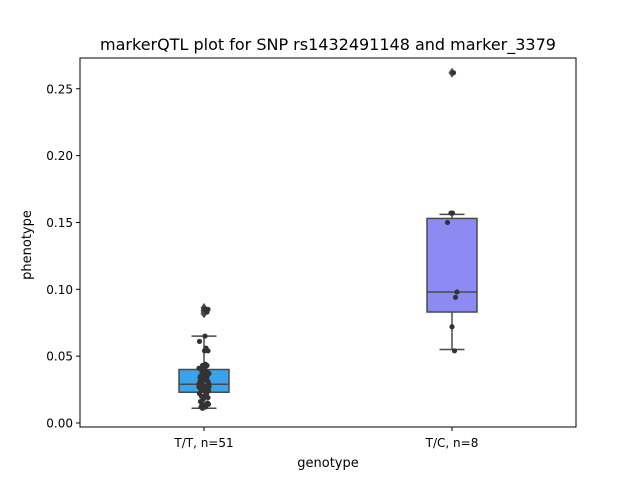  I want to click on x-axis-label: genotype, so click(327, 463).